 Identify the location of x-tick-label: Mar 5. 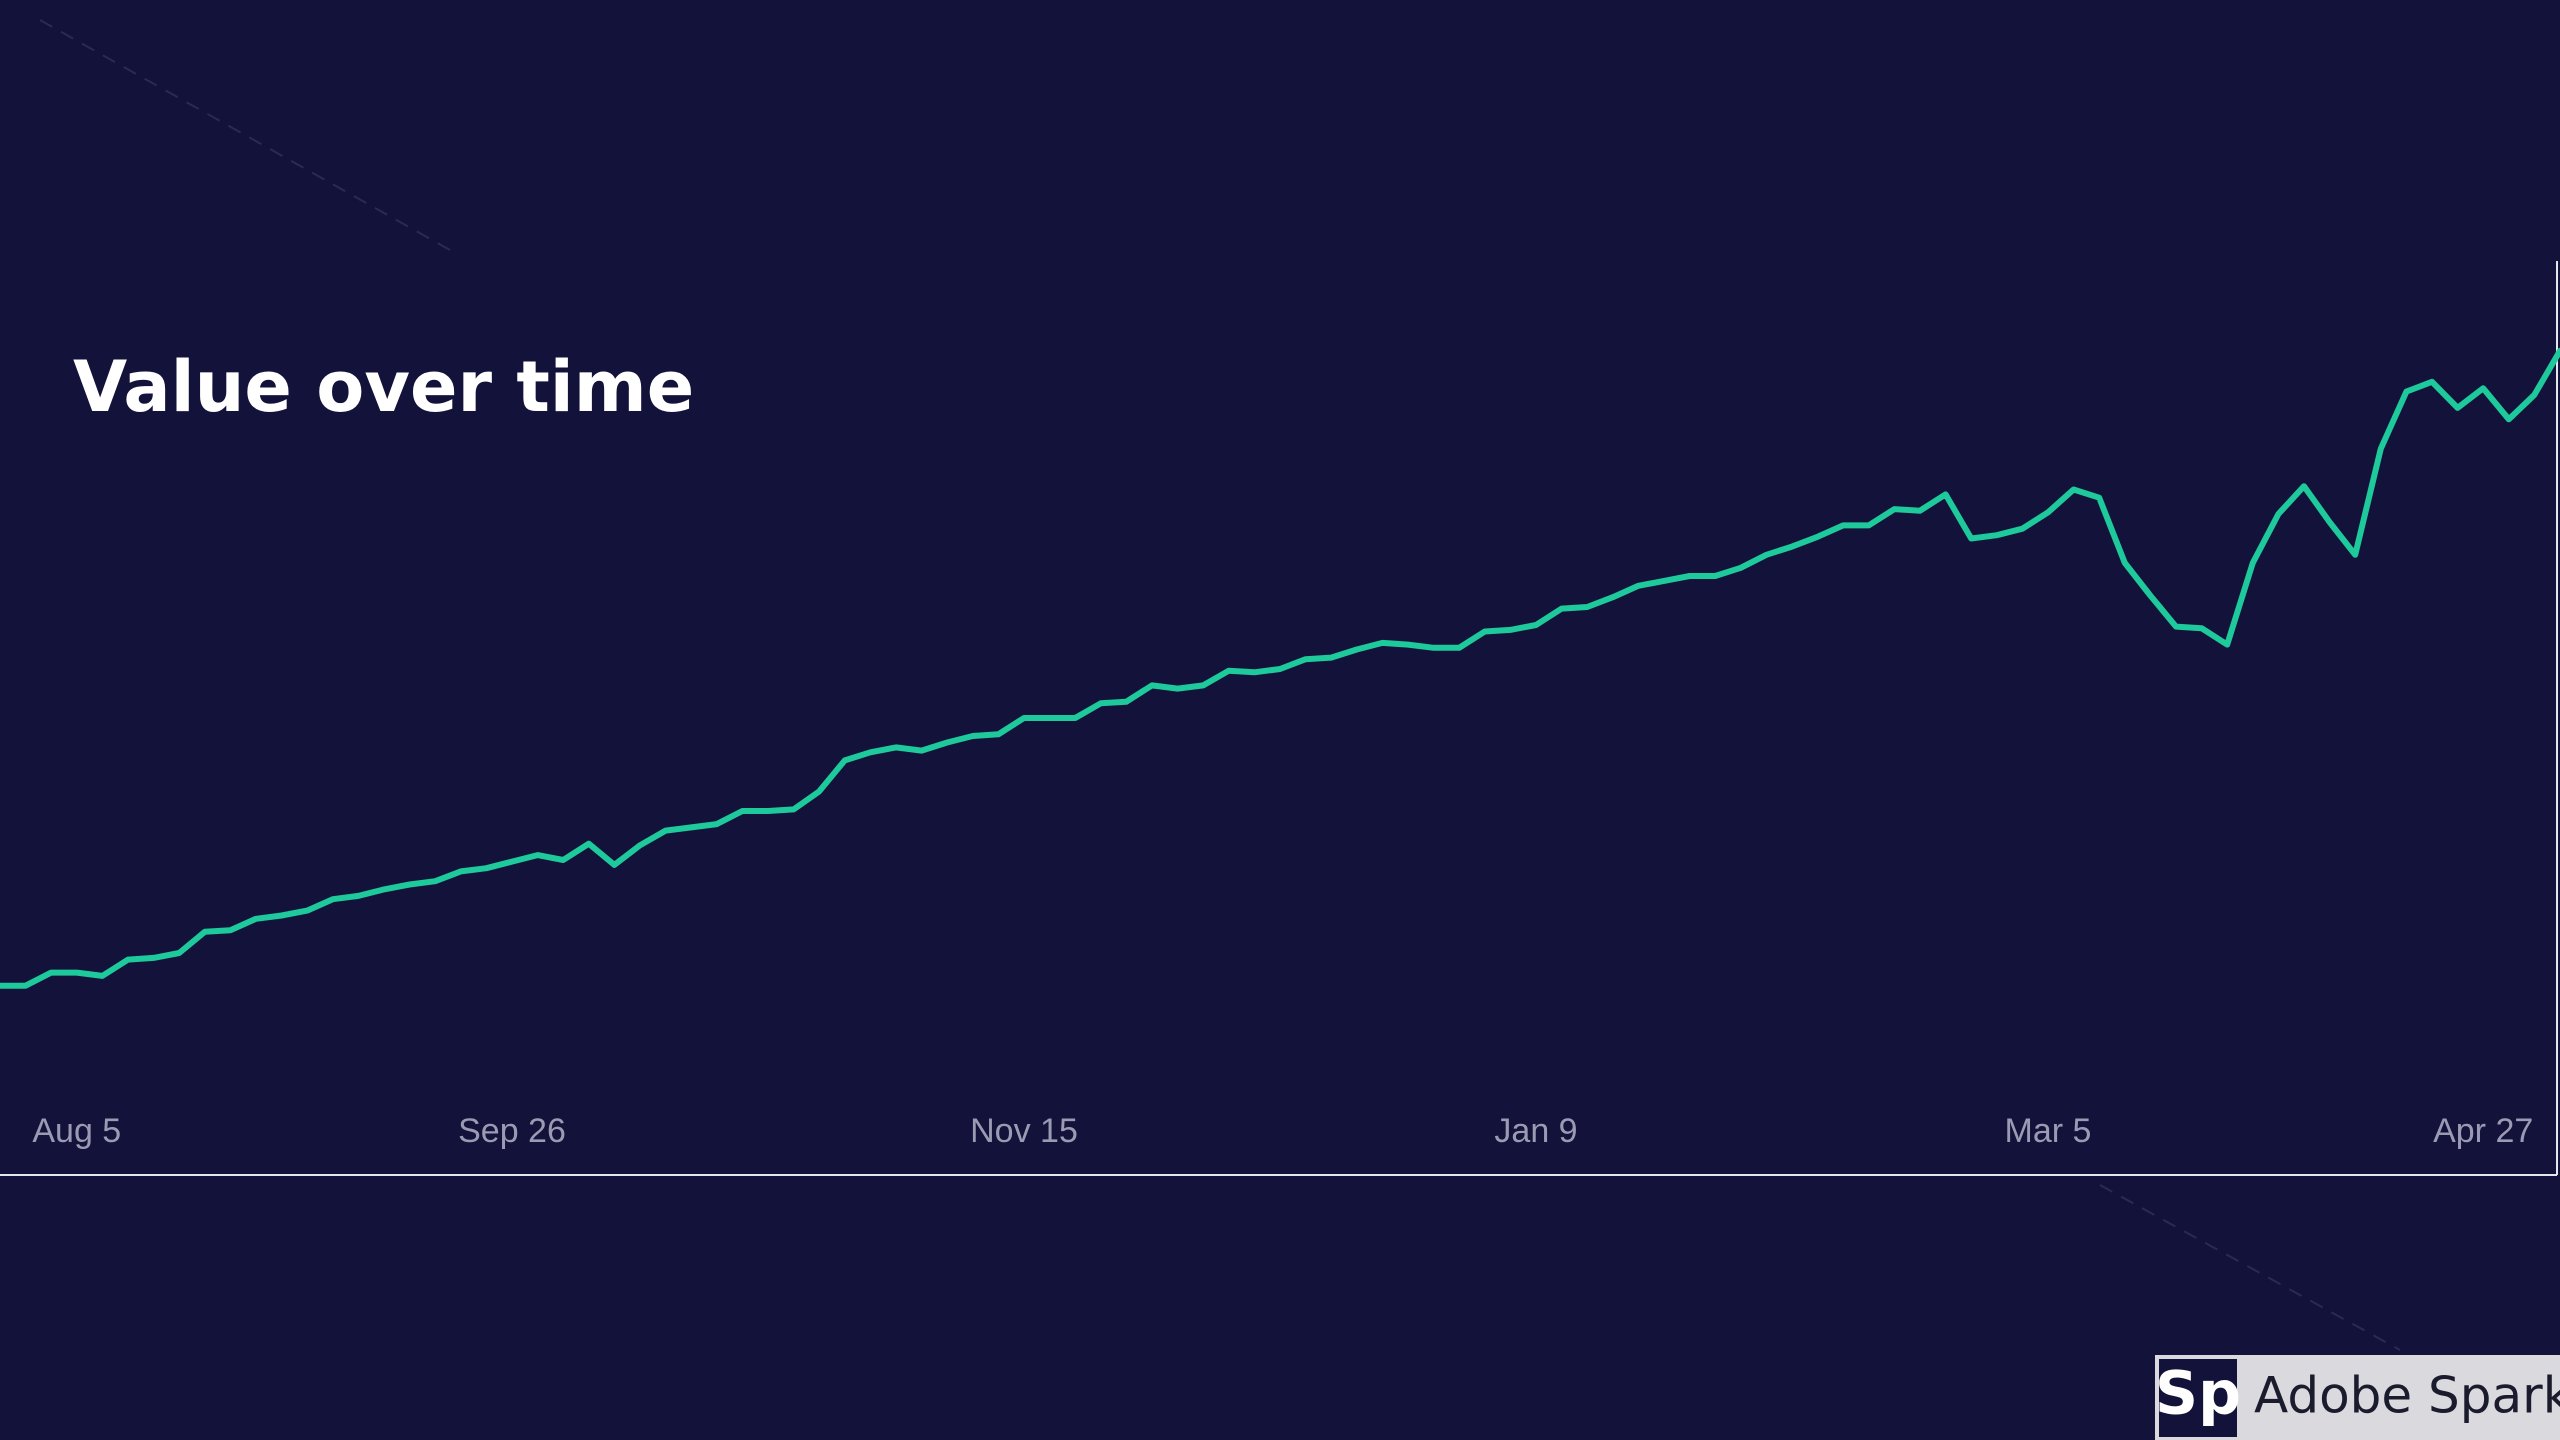
(2048, 1131).